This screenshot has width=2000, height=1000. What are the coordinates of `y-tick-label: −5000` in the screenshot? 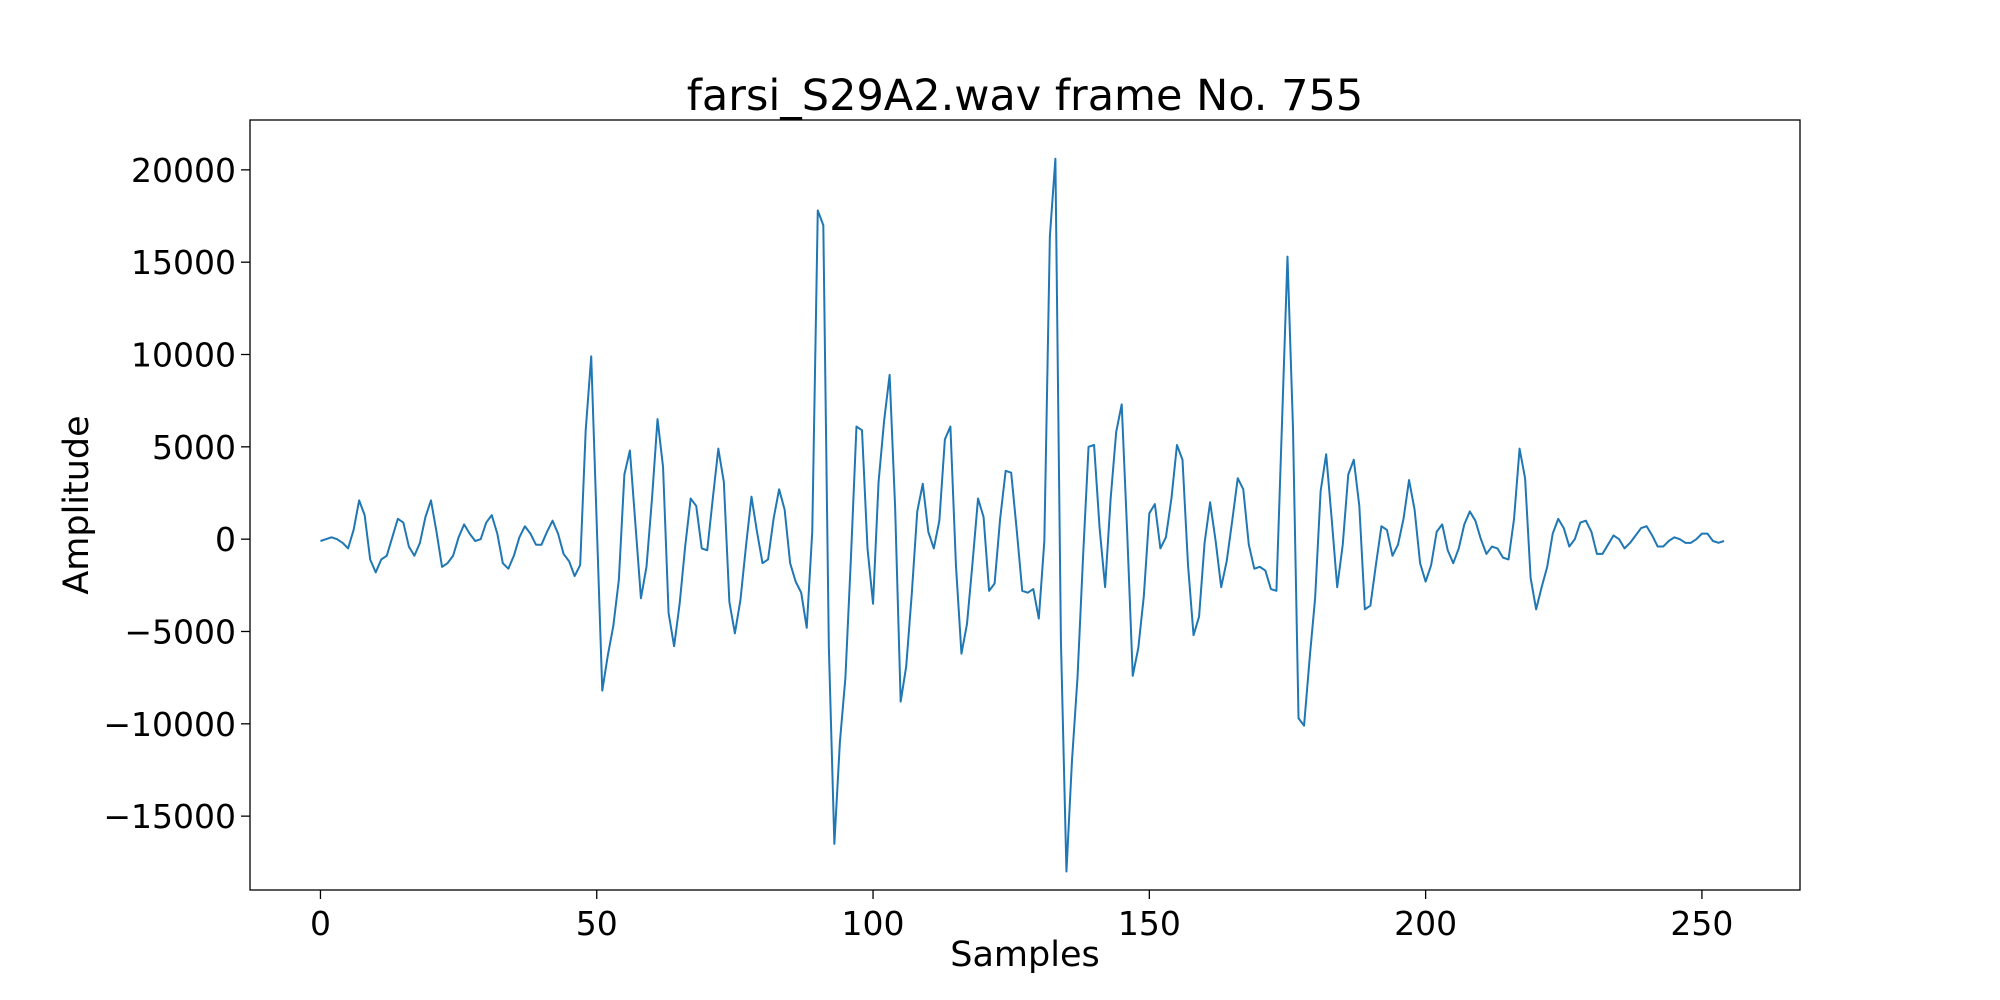 It's located at (180, 631).